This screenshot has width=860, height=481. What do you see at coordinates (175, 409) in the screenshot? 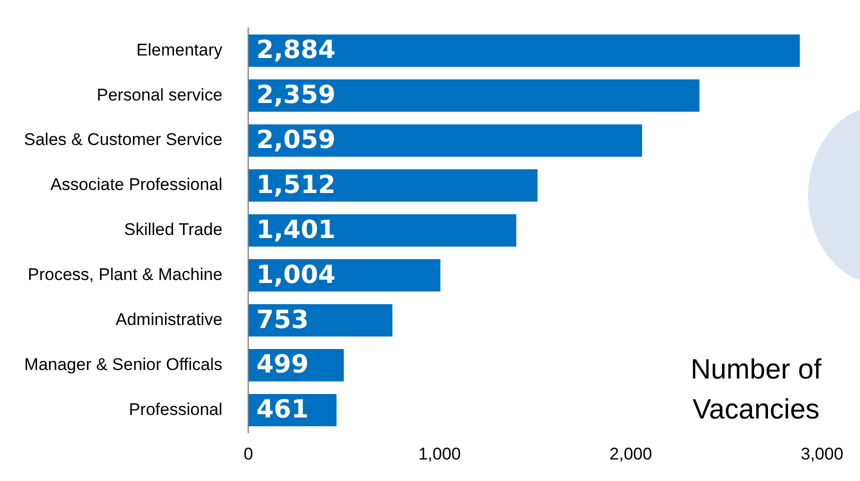
I see `y-tick-label: Professional` at bounding box center [175, 409].